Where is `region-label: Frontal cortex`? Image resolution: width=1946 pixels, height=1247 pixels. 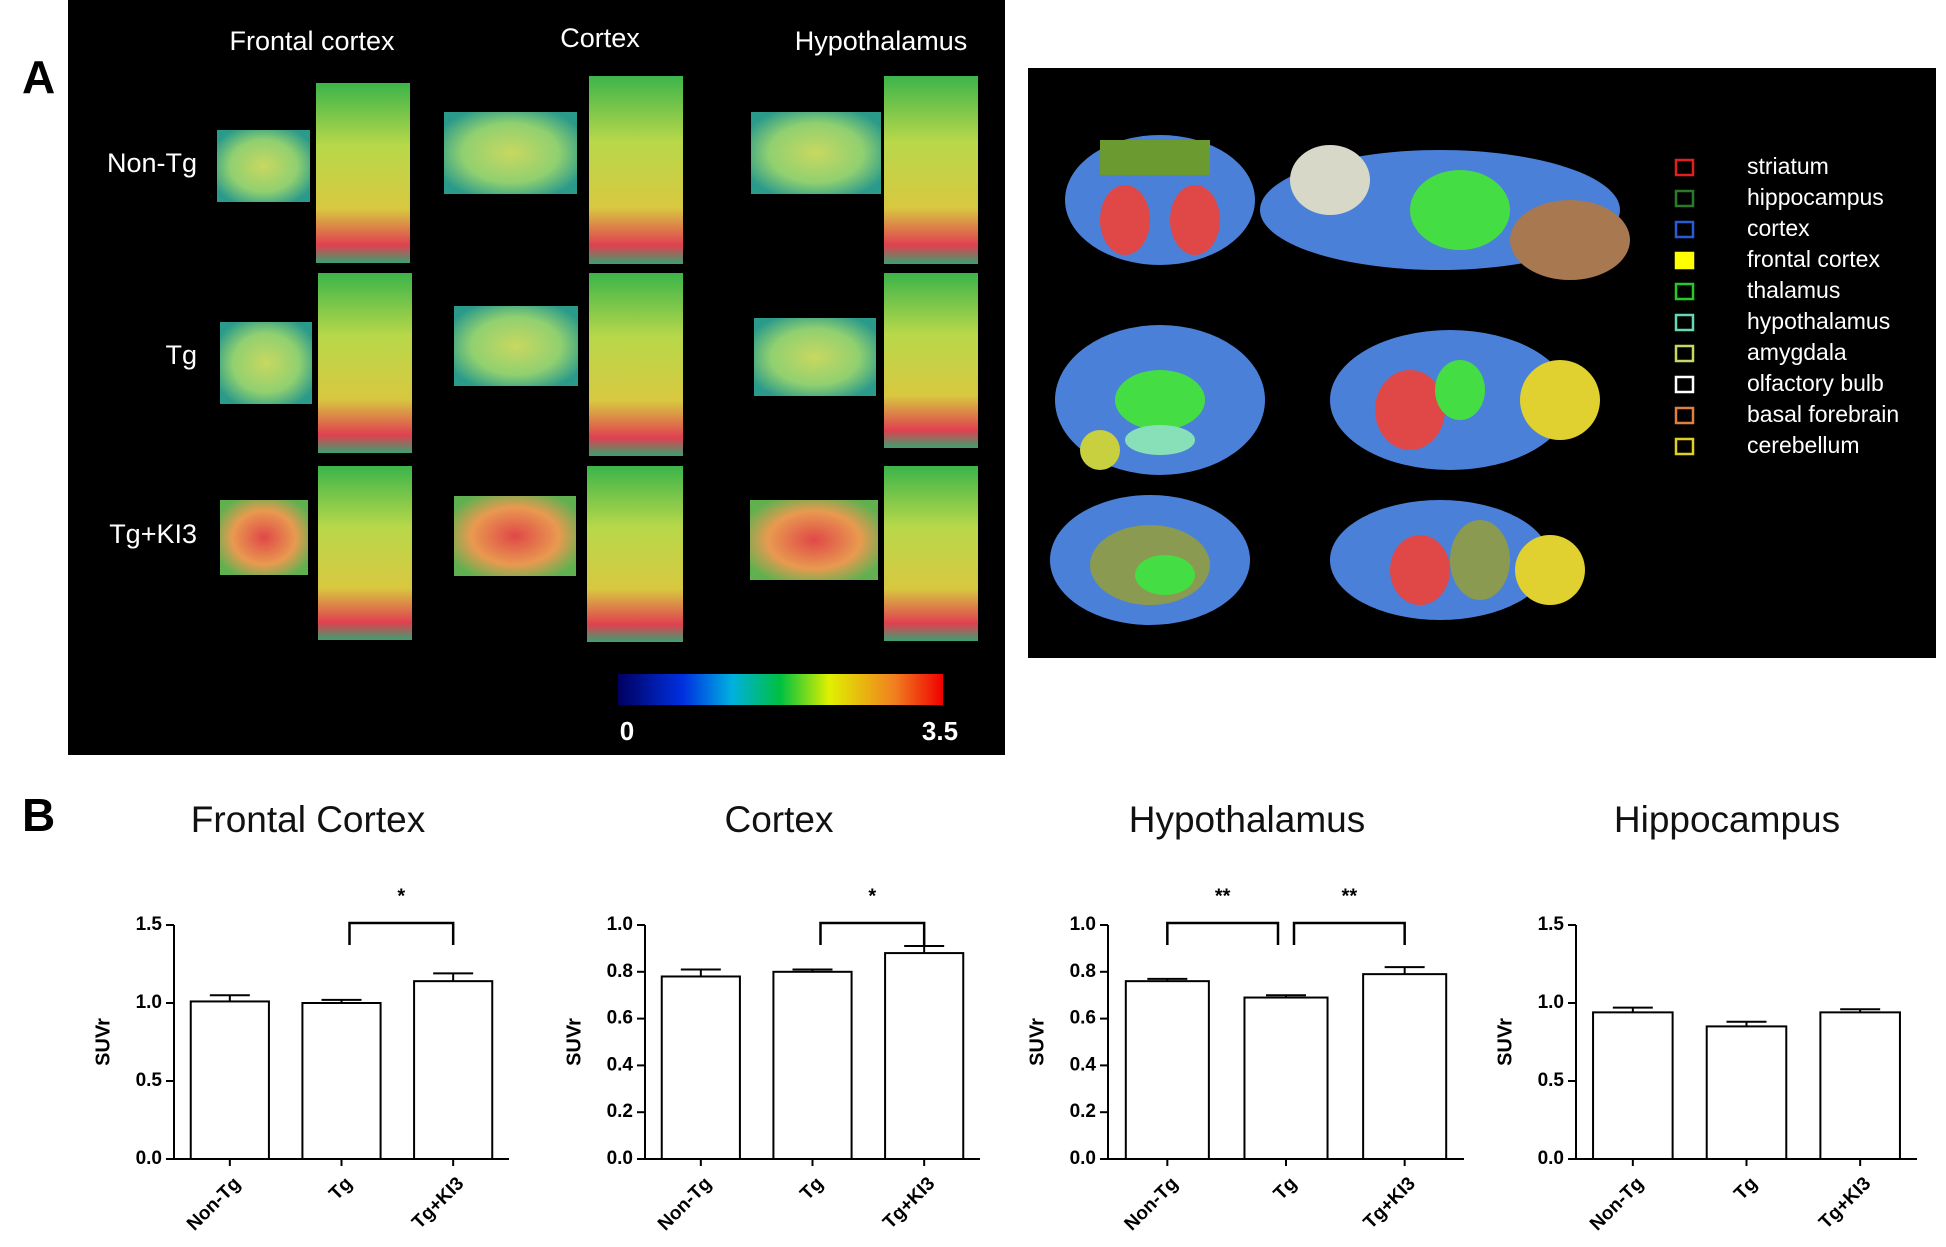 region-label: Frontal cortex is located at coordinates (312, 41).